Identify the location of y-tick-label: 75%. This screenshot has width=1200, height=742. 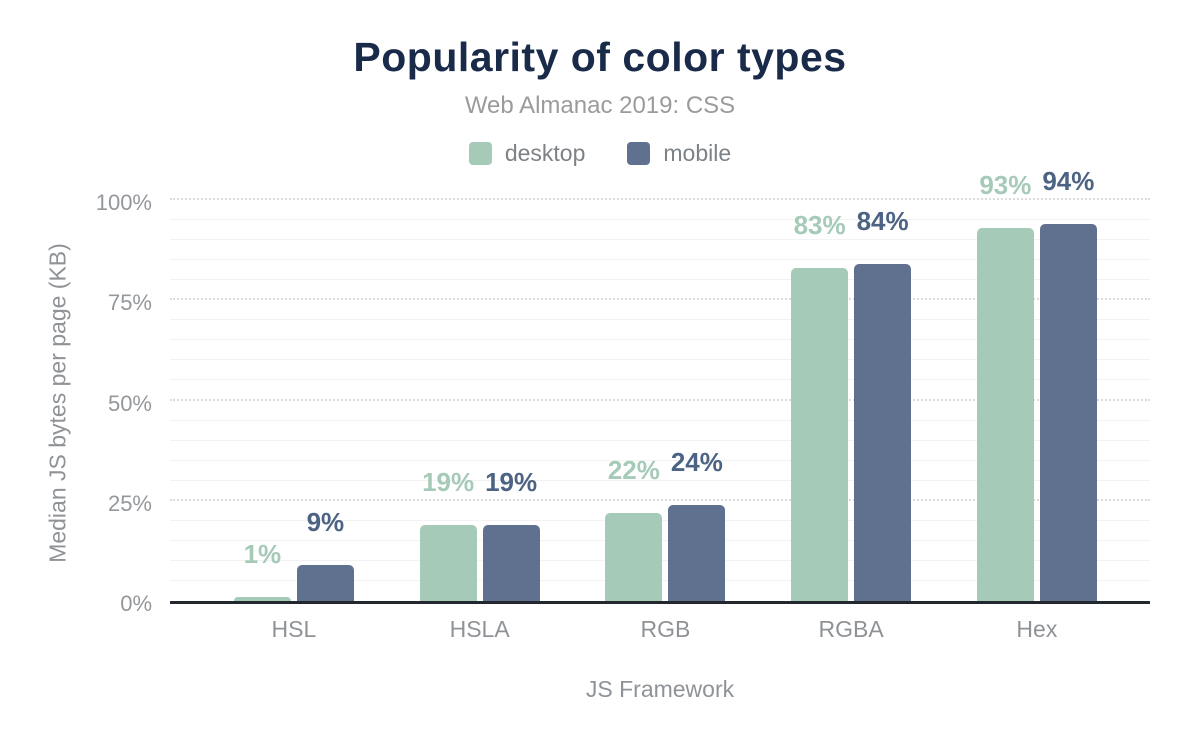
(129, 303).